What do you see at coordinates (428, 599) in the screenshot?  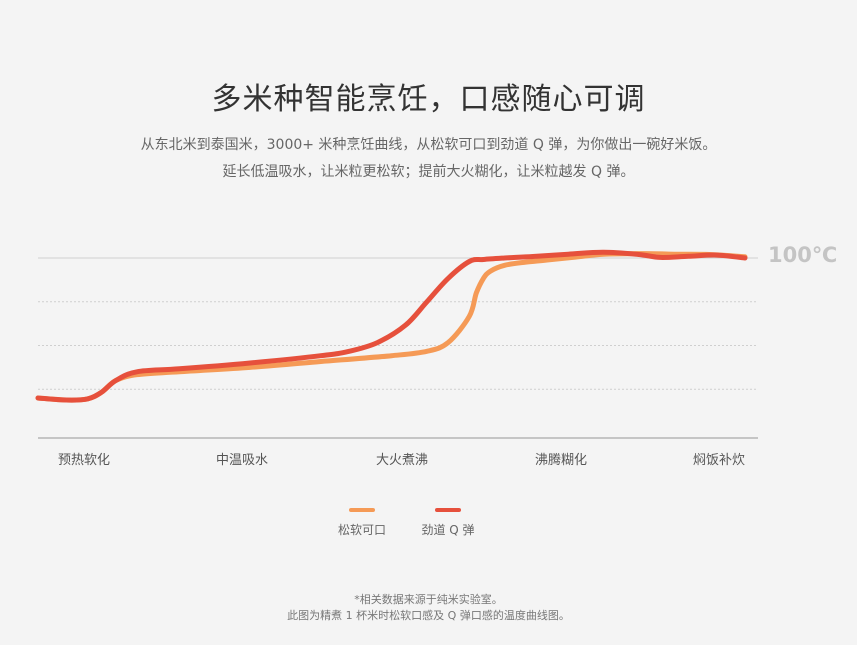 I see `footnote-source: *相关数据来源于纯米实验室。` at bounding box center [428, 599].